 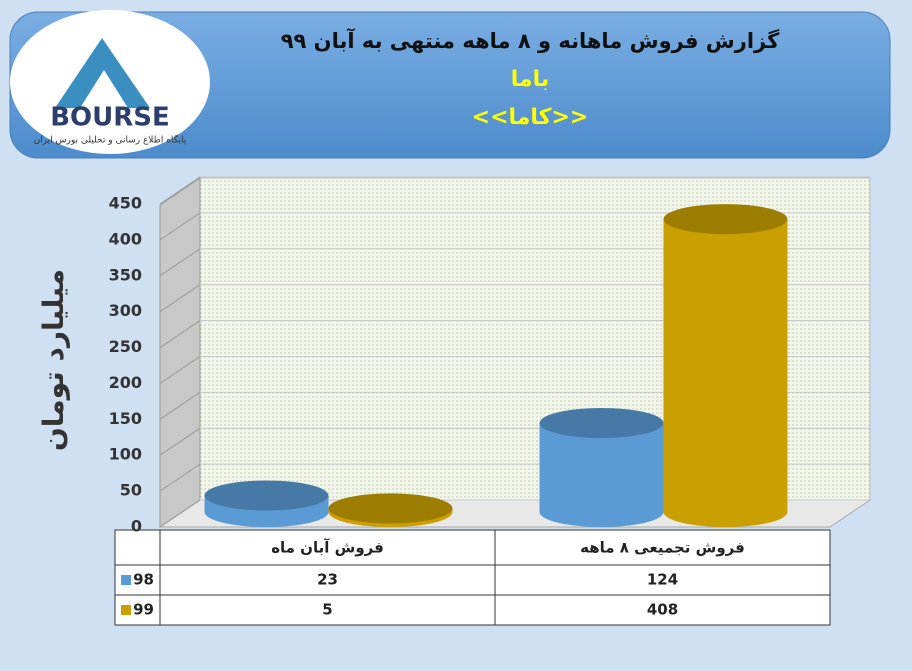 What do you see at coordinates (530, 117) in the screenshot?
I see `chart-subtitle: <<کاما>>` at bounding box center [530, 117].